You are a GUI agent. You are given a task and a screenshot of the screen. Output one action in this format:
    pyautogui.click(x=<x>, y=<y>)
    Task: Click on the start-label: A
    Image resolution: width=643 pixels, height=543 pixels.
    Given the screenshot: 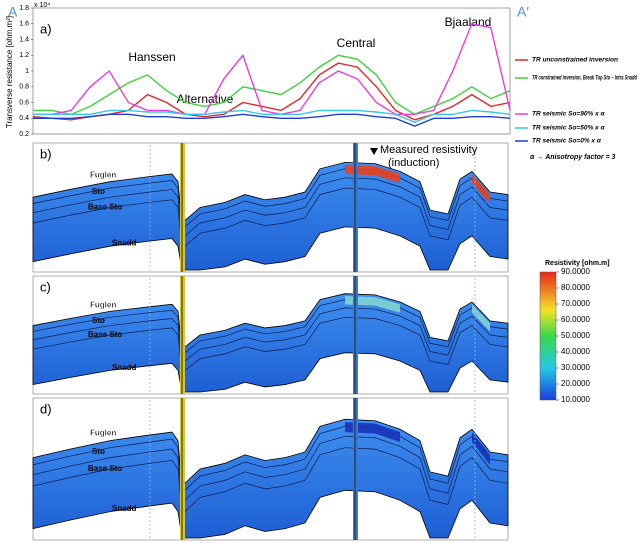 What is the action you would take?
    pyautogui.click(x=13, y=12)
    